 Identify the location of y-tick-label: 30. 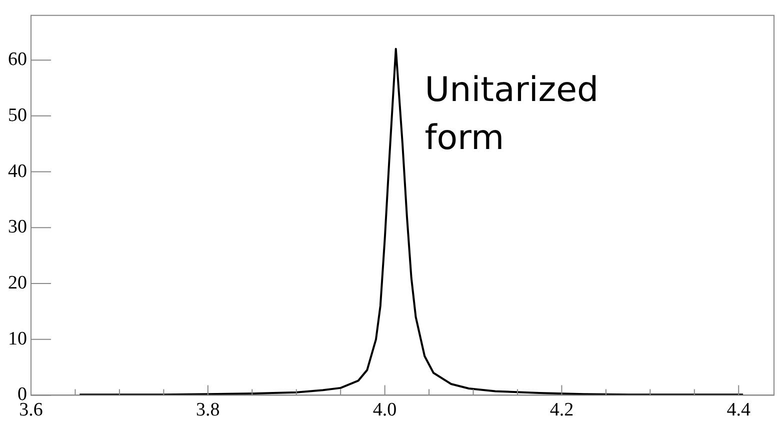
(17, 227).